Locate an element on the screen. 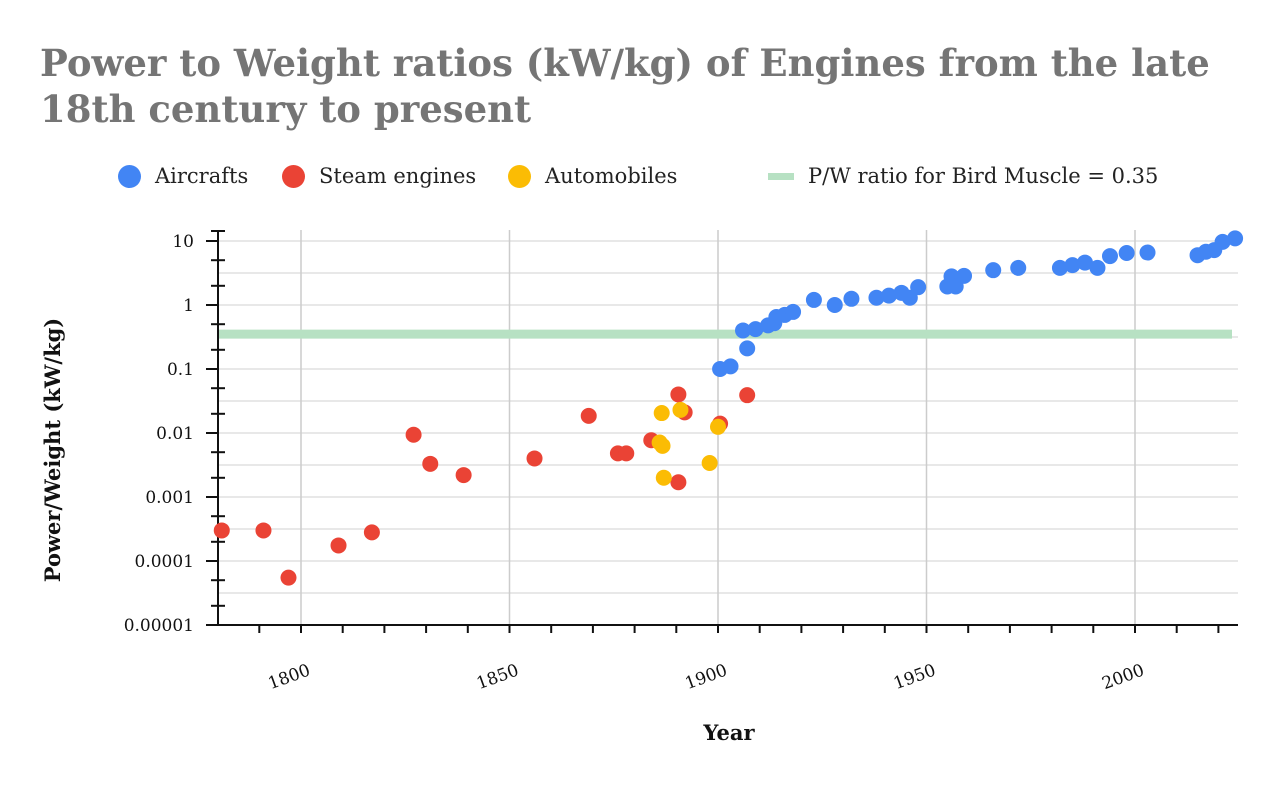  legend-label-steam-engines: Steam engines is located at coordinates (398, 176).